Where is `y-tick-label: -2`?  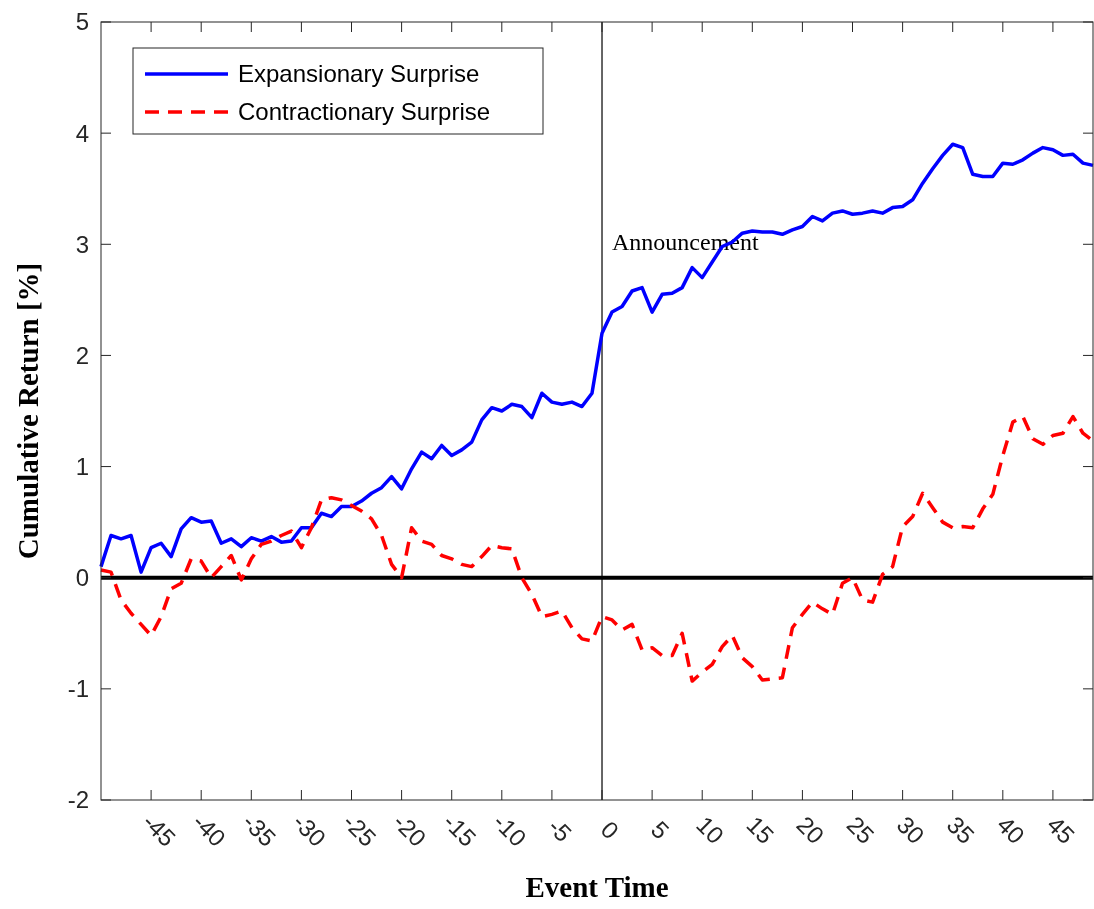
y-tick-label: -2 is located at coordinates (78, 800).